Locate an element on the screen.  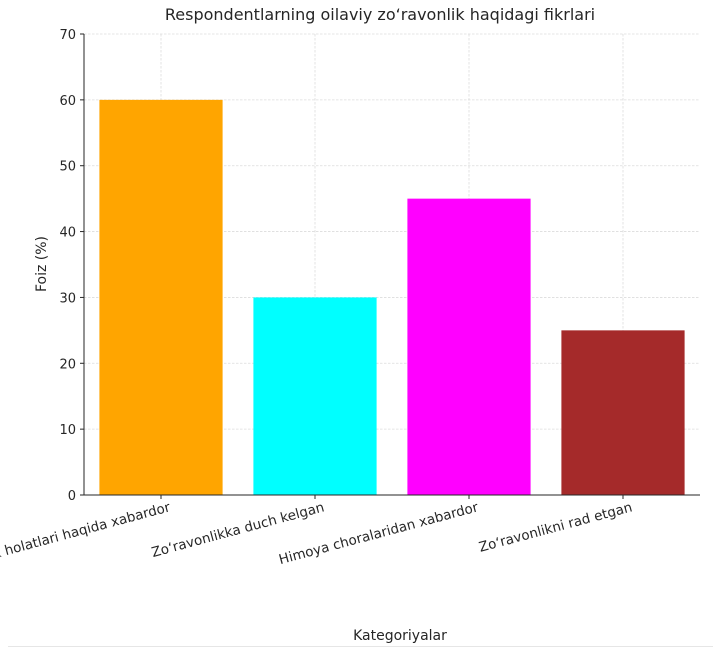
x-tick-label: Zo‘ravonlik holatlari haqida xabardor is located at coordinates (86, 539).